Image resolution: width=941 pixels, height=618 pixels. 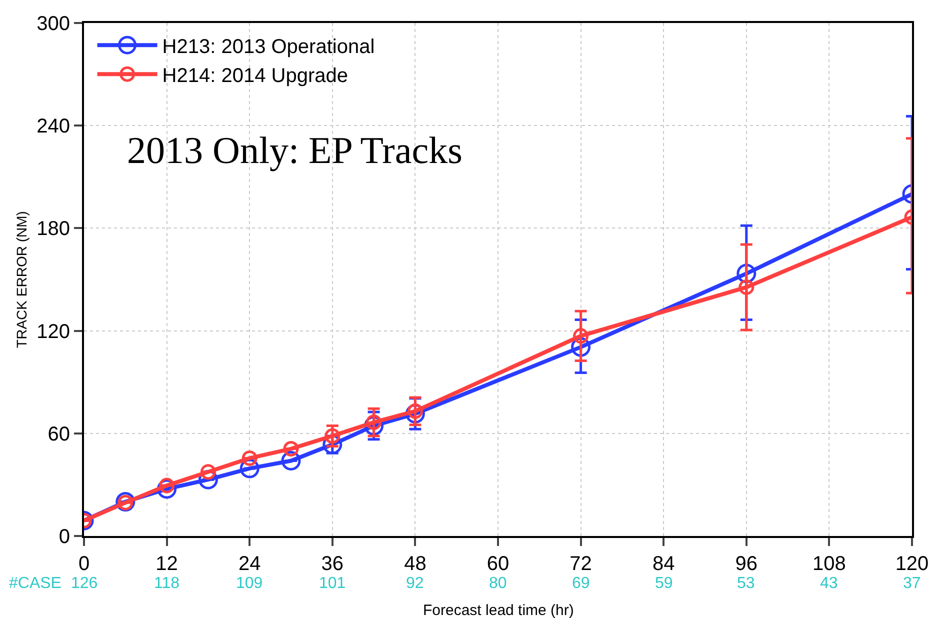 What do you see at coordinates (249, 583) in the screenshot?
I see `text: 109` at bounding box center [249, 583].